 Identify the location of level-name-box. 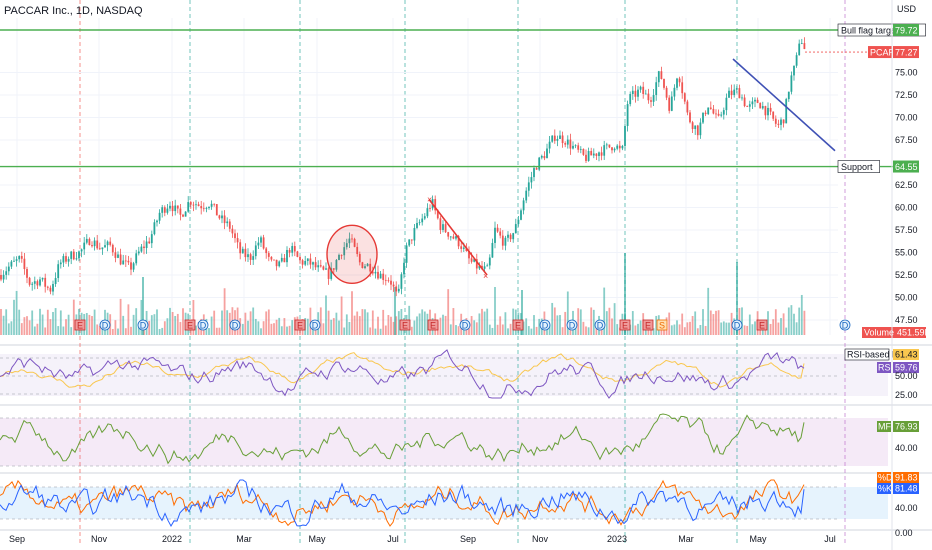
(859, 166).